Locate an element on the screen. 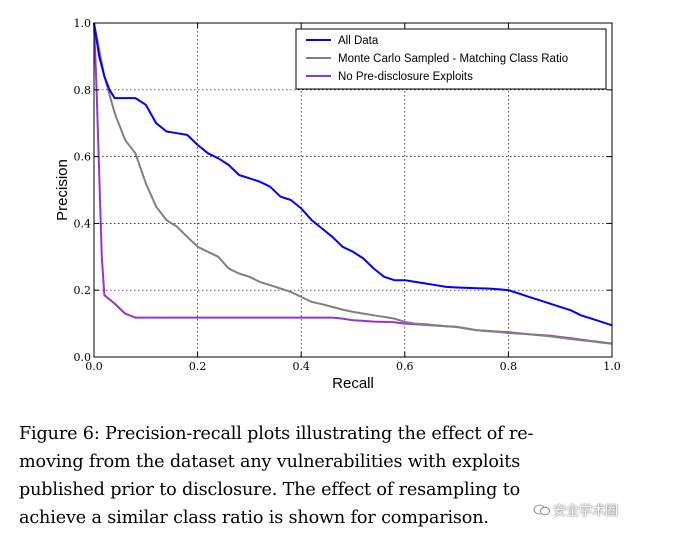 This screenshot has height=542, width=676. legend-label-no-pre-disclosure: No Pre-disclosure Exploits is located at coordinates (405, 77).